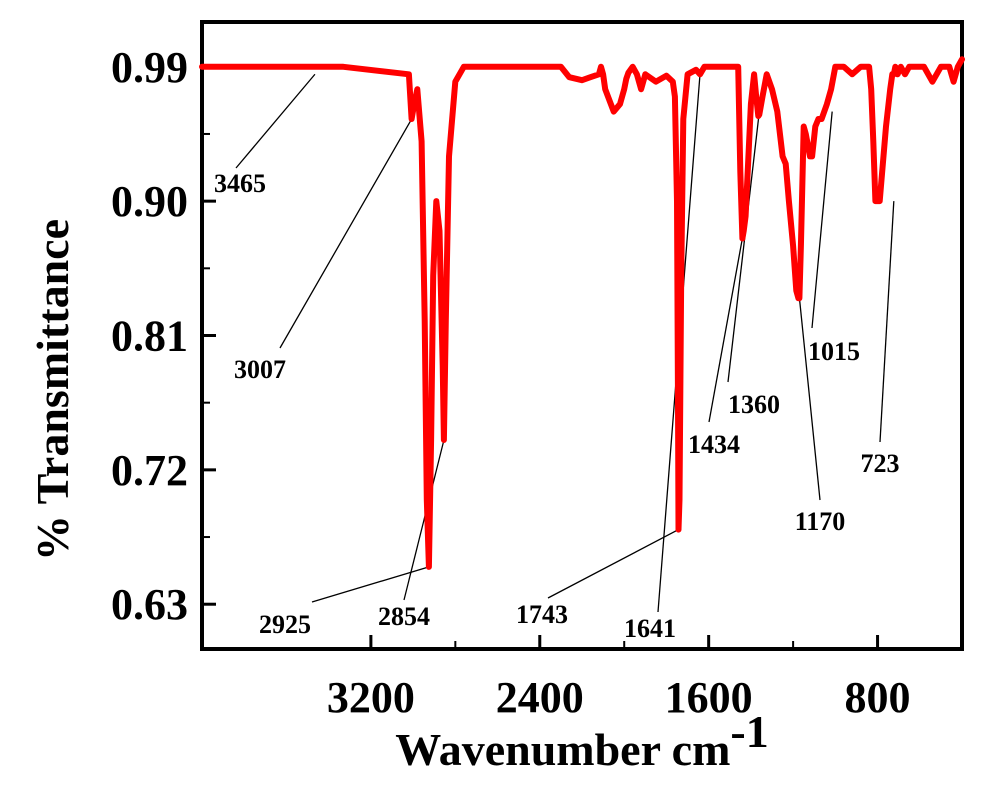 This screenshot has height=797, width=999. What do you see at coordinates (754, 404) in the screenshot?
I see `annotation-label: 1360` at bounding box center [754, 404].